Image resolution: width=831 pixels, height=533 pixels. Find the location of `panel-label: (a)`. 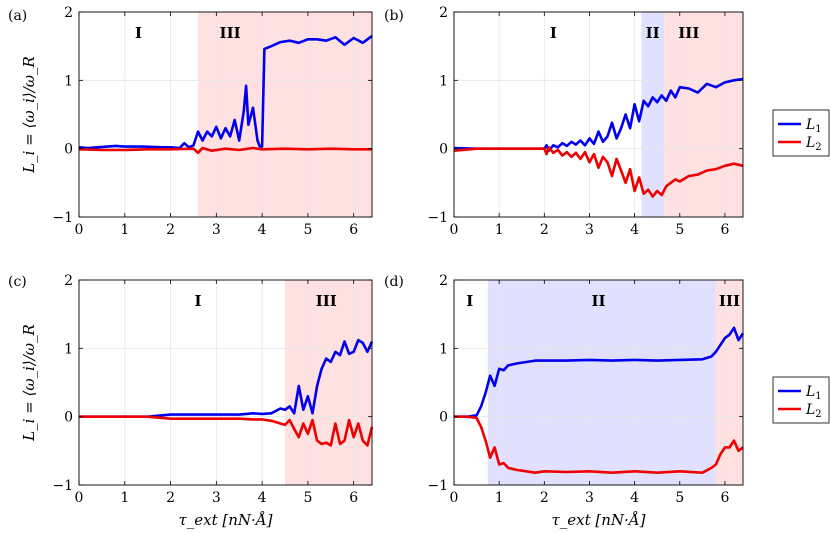

panel-label: (a) is located at coordinates (17, 16).